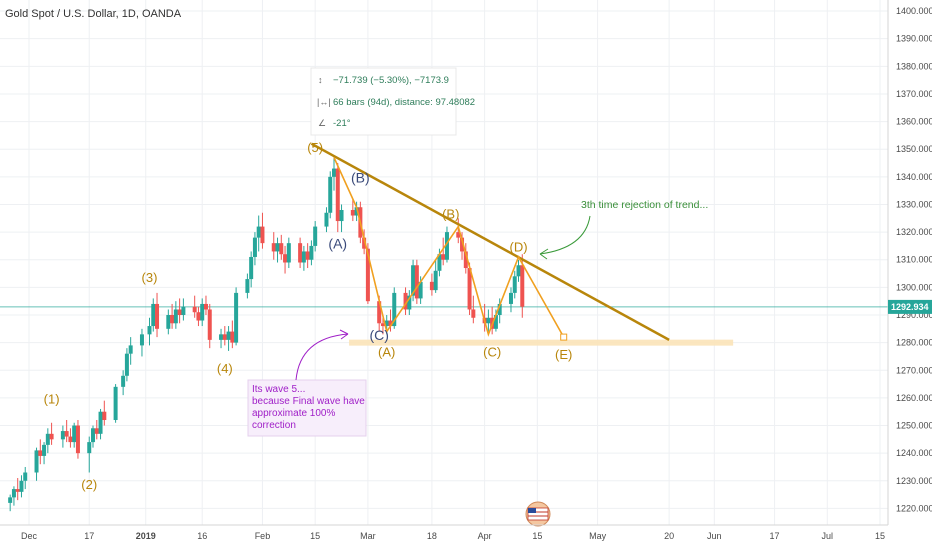  What do you see at coordinates (342, 123) in the screenshot?
I see `measure-angle: -21°` at bounding box center [342, 123].